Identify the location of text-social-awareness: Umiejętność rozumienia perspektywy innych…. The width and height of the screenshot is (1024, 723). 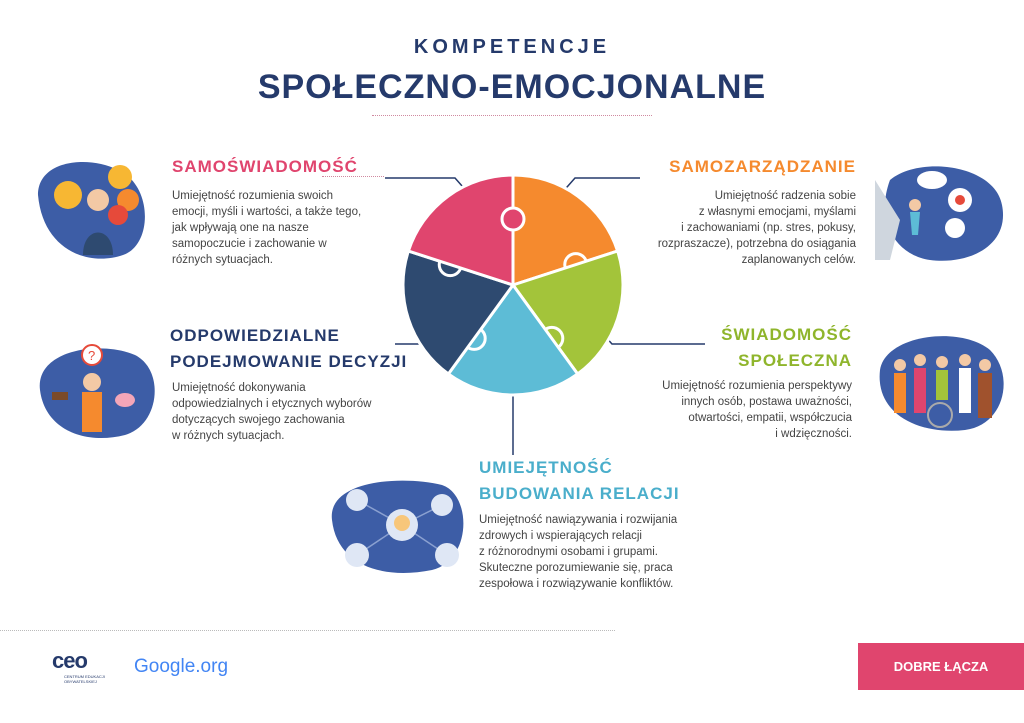
(757, 410).